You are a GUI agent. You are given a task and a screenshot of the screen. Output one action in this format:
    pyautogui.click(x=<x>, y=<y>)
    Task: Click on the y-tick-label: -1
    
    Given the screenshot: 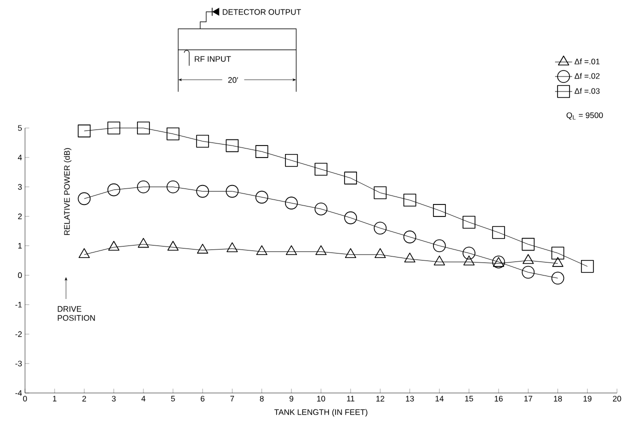 What is the action you would take?
    pyautogui.click(x=18, y=305)
    